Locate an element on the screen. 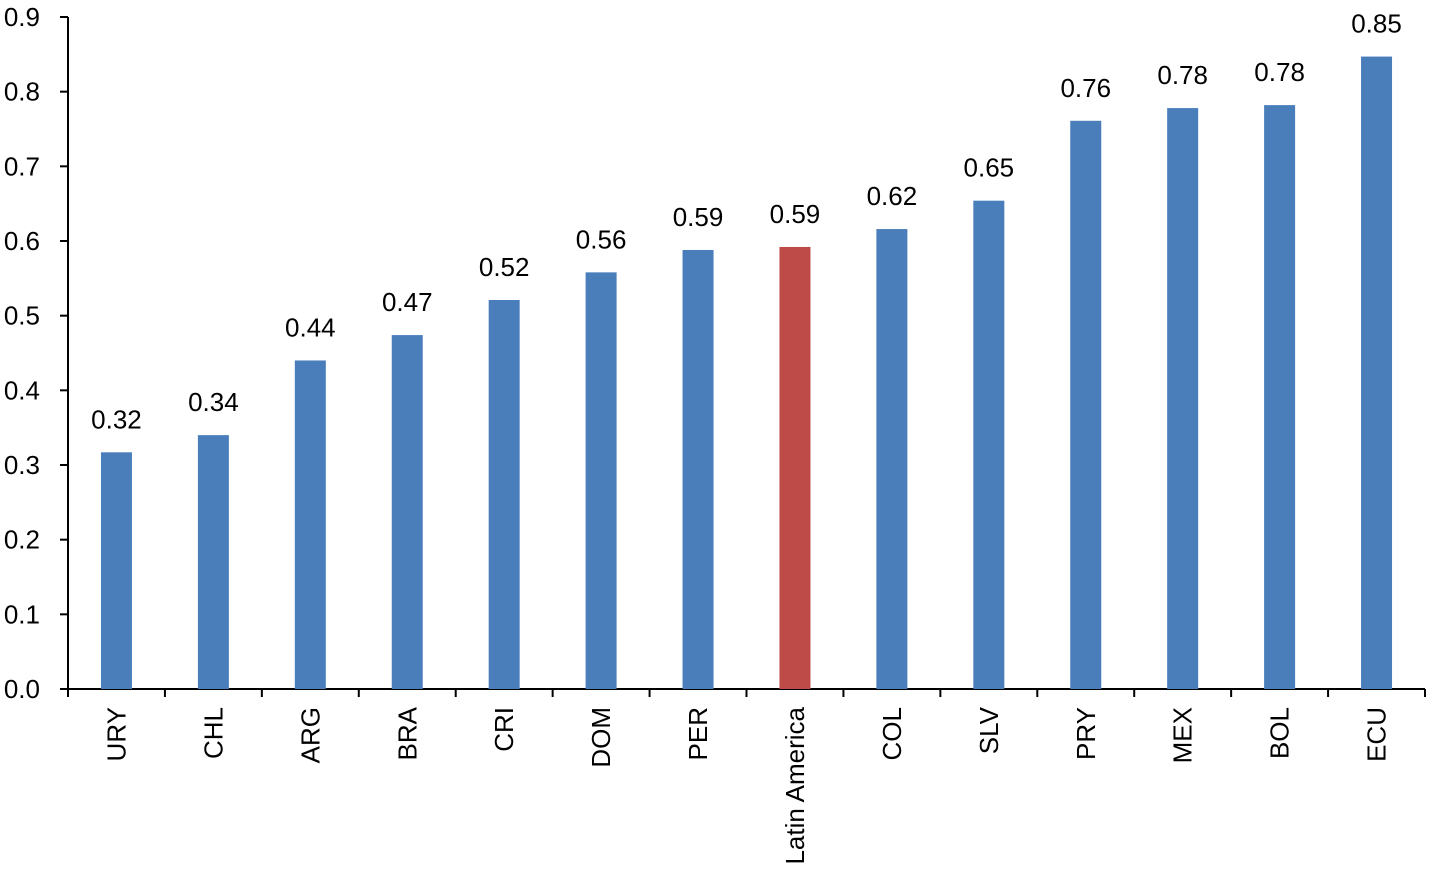 This screenshot has width=1429, height=888. data-label: 0.56 is located at coordinates (601, 239).